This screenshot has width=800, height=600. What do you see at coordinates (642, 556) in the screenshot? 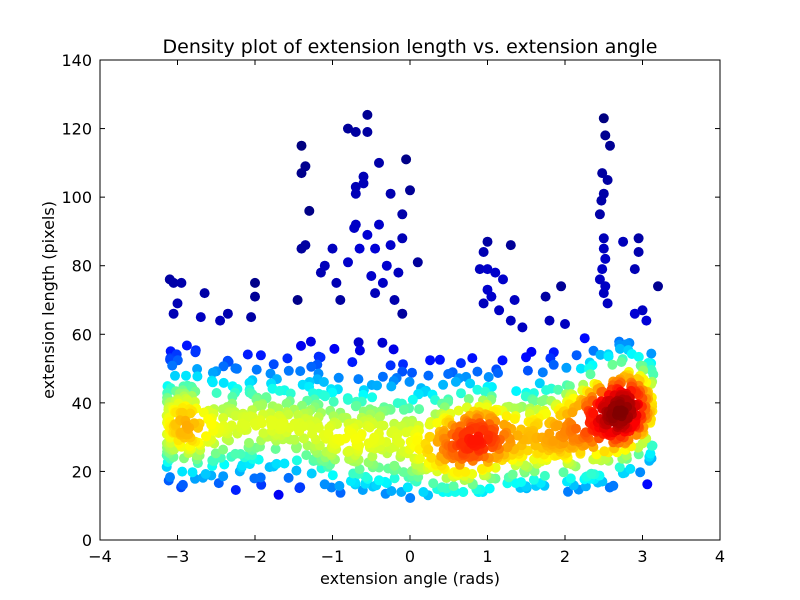
I see `x-tick-label: 3` at bounding box center [642, 556].